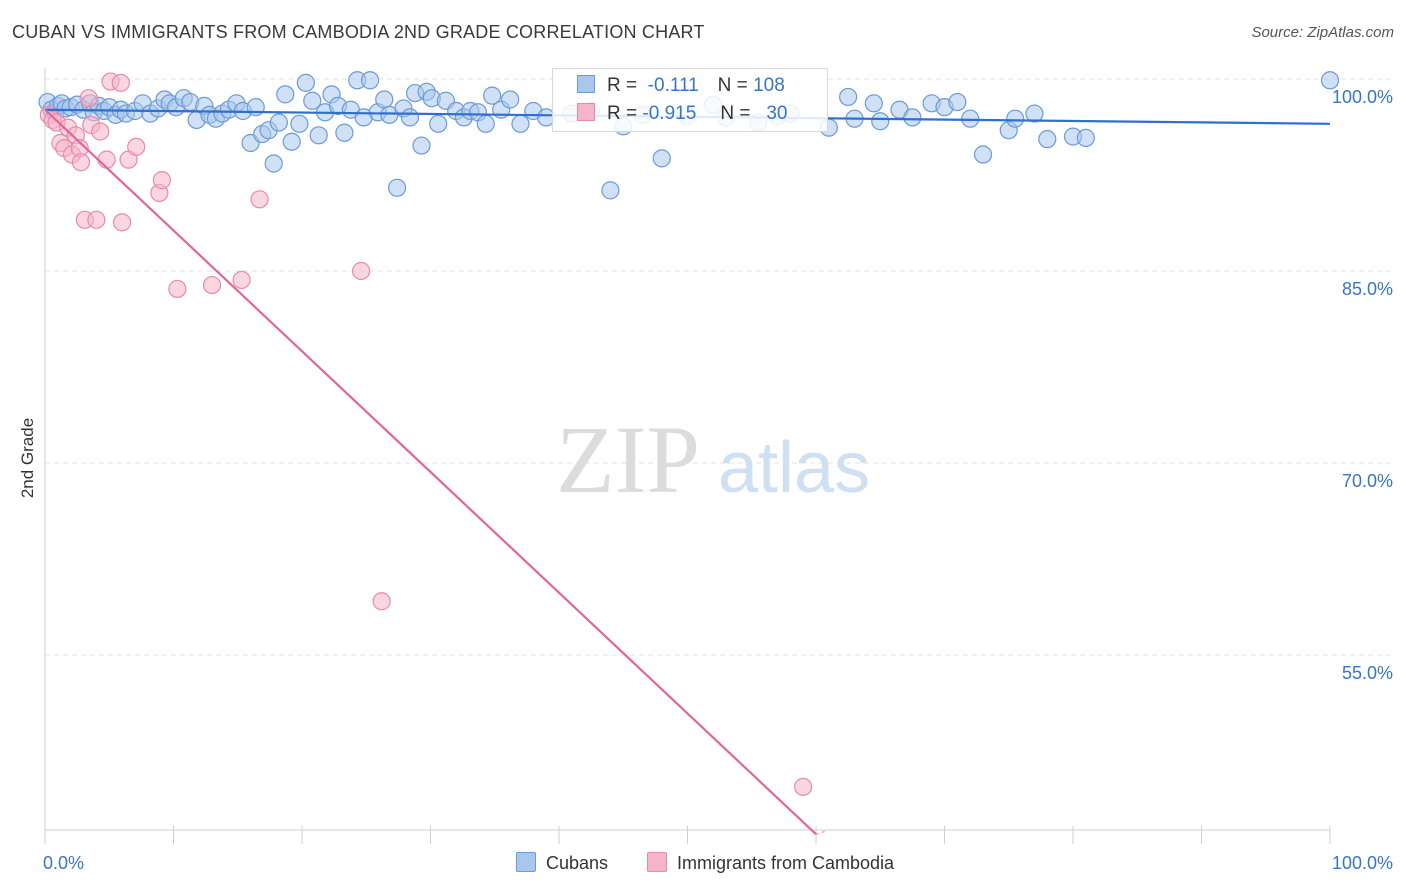  What do you see at coordinates (577, 863) in the screenshot?
I see `legend-item-label: Cubans` at bounding box center [577, 863].